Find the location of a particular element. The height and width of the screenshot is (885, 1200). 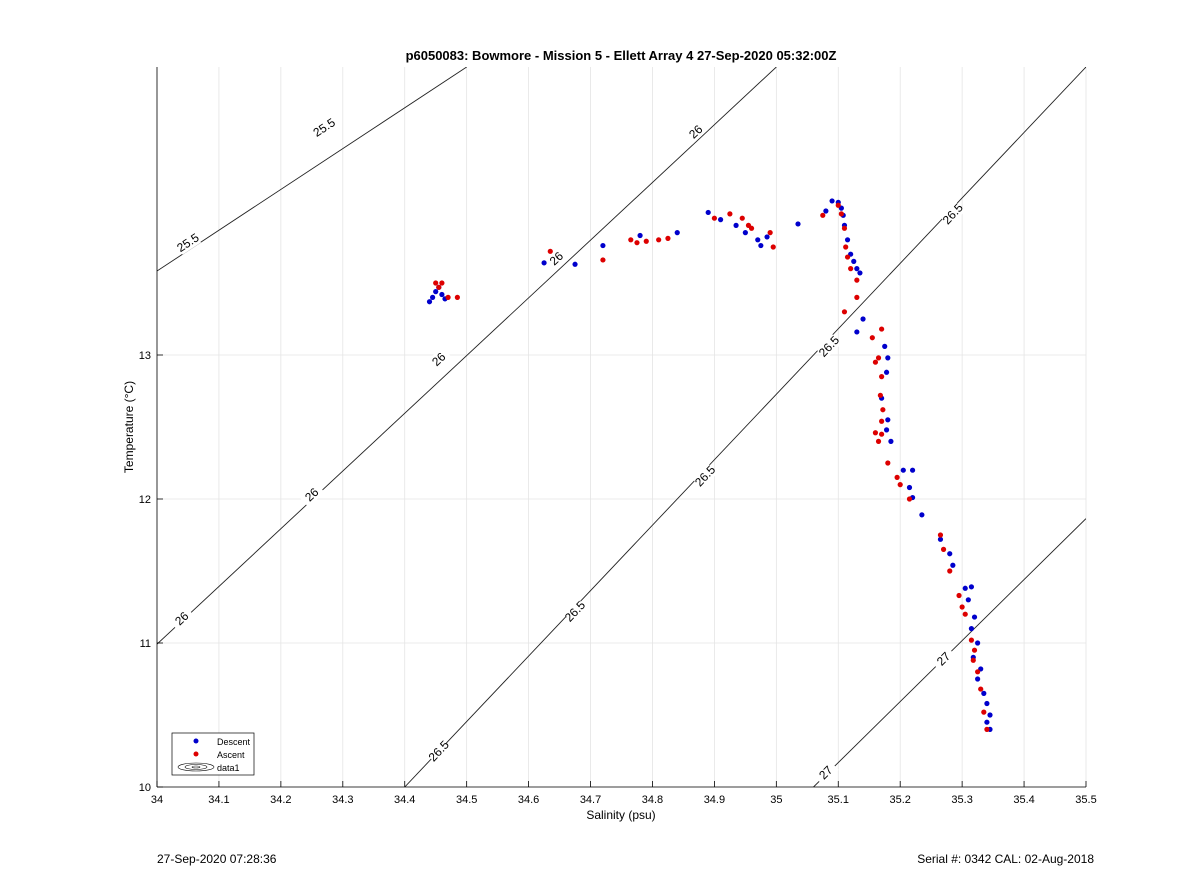

legend-descent-label: Descent is located at coordinates (234, 742).